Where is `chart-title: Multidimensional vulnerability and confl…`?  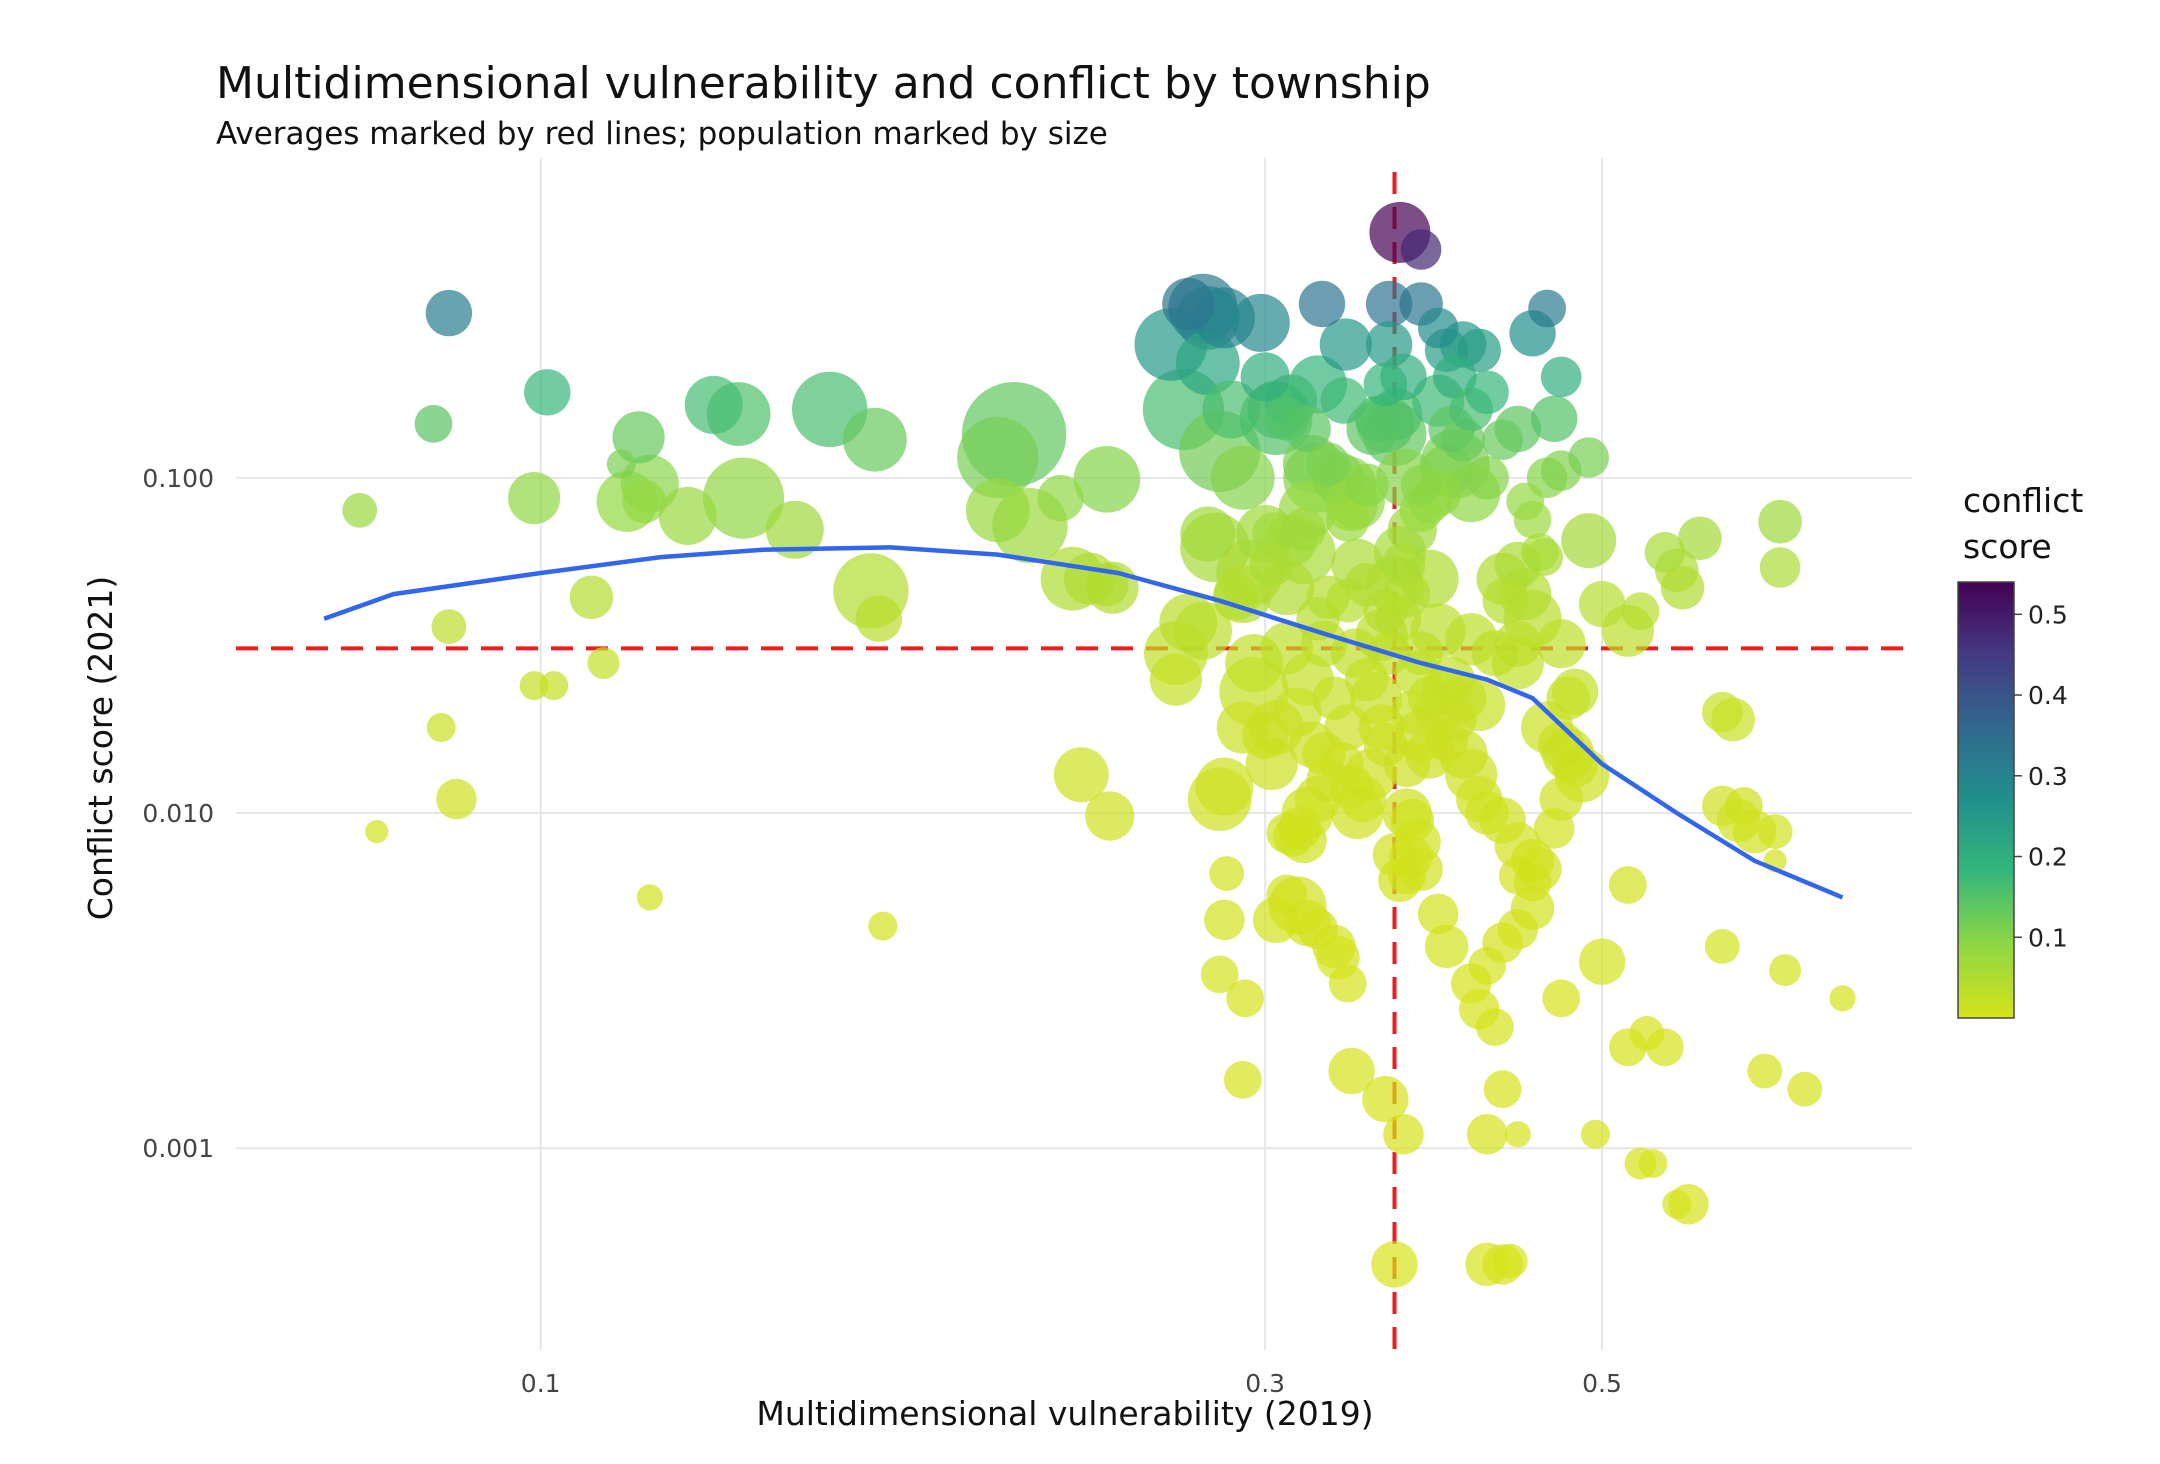
chart-title: Multidimensional vulnerability and confl… is located at coordinates (823, 83).